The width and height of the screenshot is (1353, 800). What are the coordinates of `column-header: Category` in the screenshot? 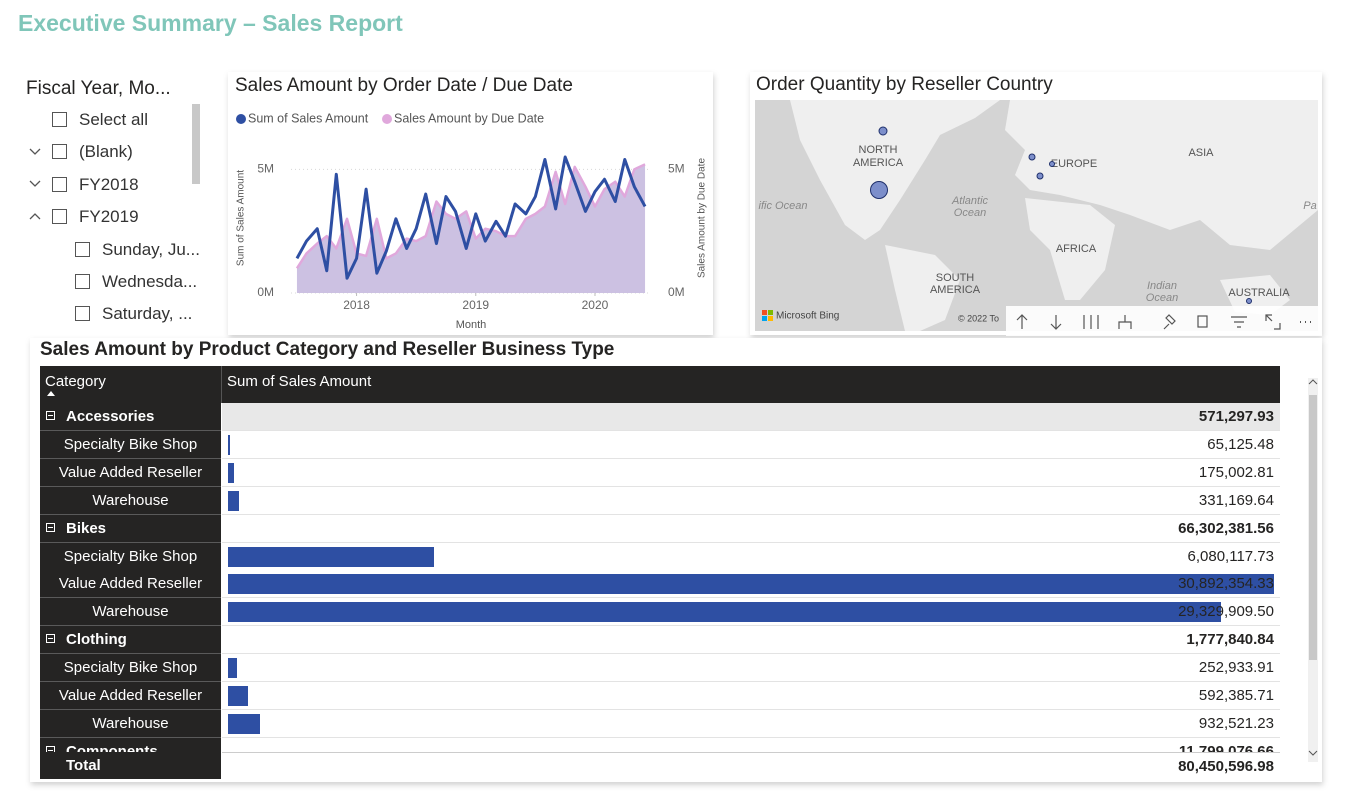 It's located at (75, 381).